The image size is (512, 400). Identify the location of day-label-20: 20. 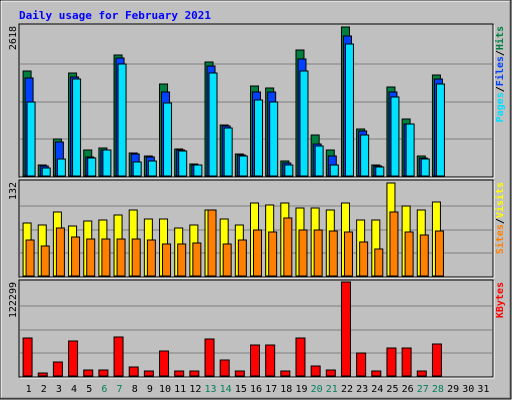
(317, 389).